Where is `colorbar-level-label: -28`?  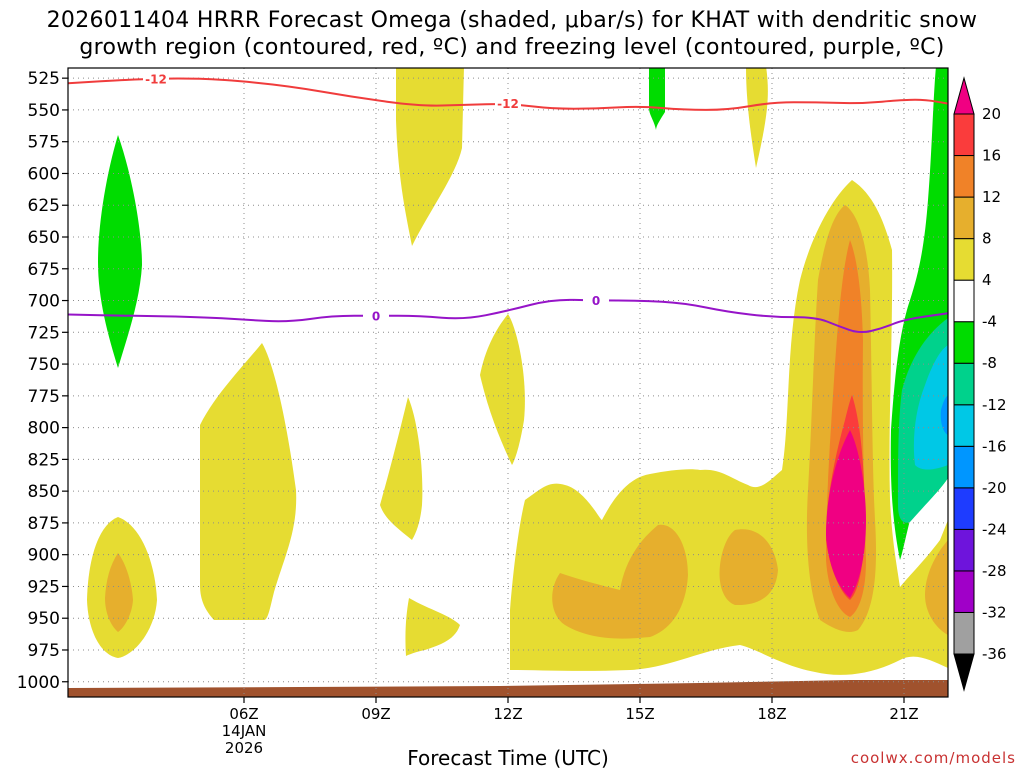
colorbar-level-label: -28 is located at coordinates (994, 571).